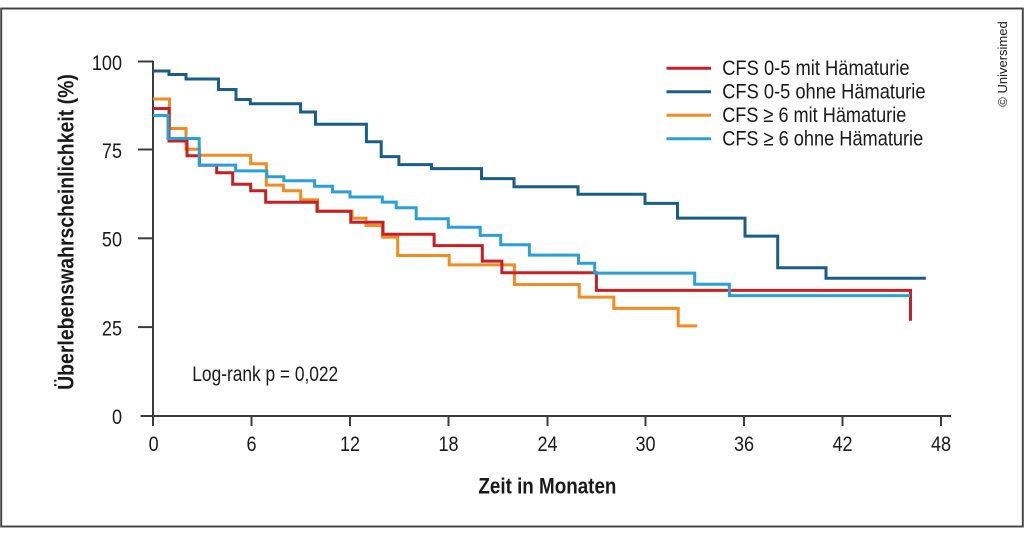 This screenshot has height=535, width=1024. I want to click on svg-text: CFS 0-5 mit Hämaturie, so click(815, 69).